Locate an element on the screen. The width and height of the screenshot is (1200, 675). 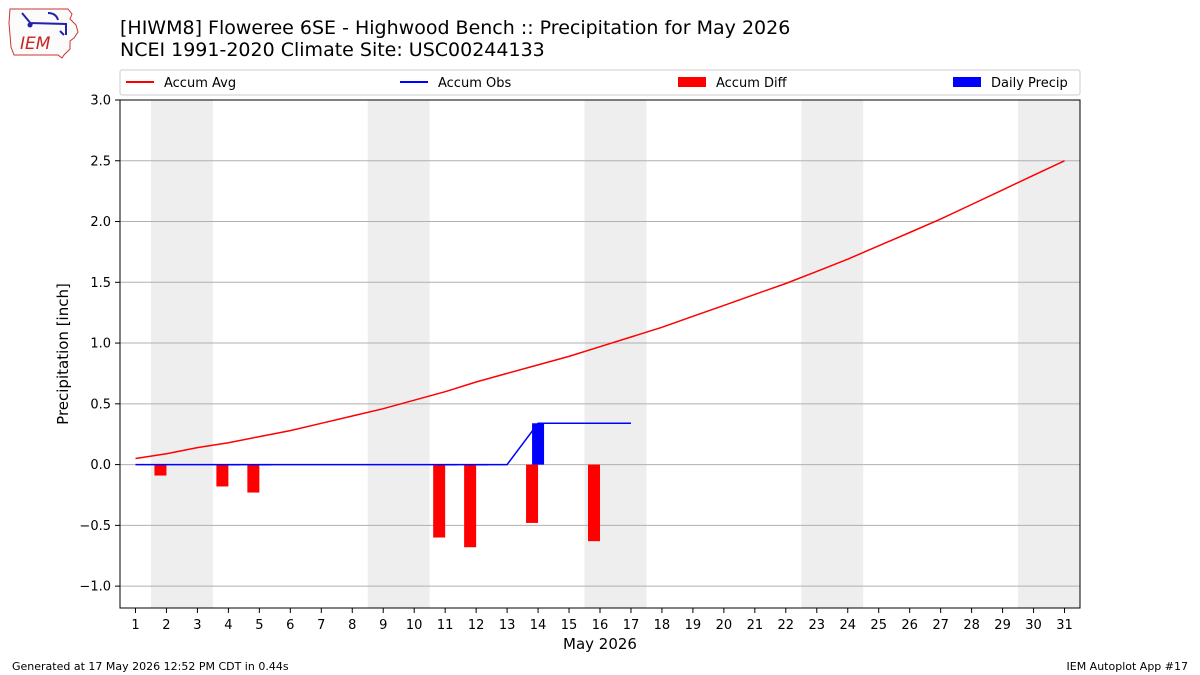
chart-subtitle: NCEI 1991-2020 Climate Site: USC00244133 is located at coordinates (332, 50).